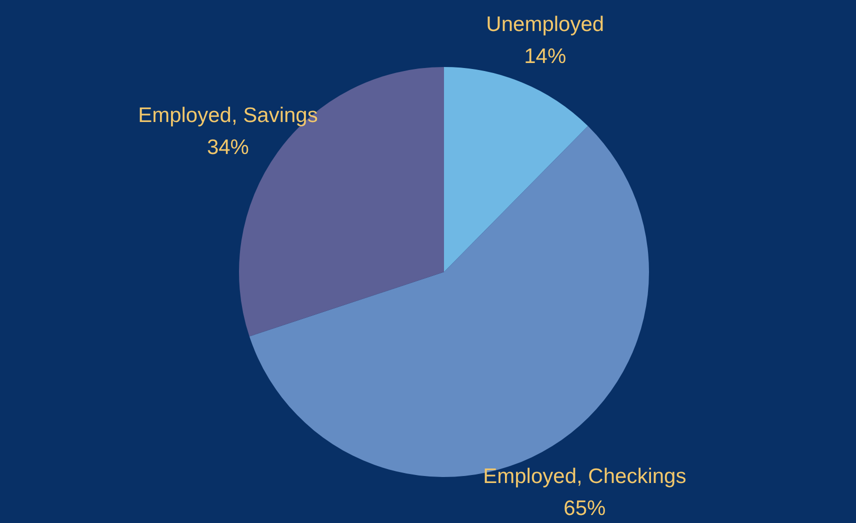 The width and height of the screenshot is (856, 523). I want to click on slice-label: Employed, Checkings, so click(584, 476).